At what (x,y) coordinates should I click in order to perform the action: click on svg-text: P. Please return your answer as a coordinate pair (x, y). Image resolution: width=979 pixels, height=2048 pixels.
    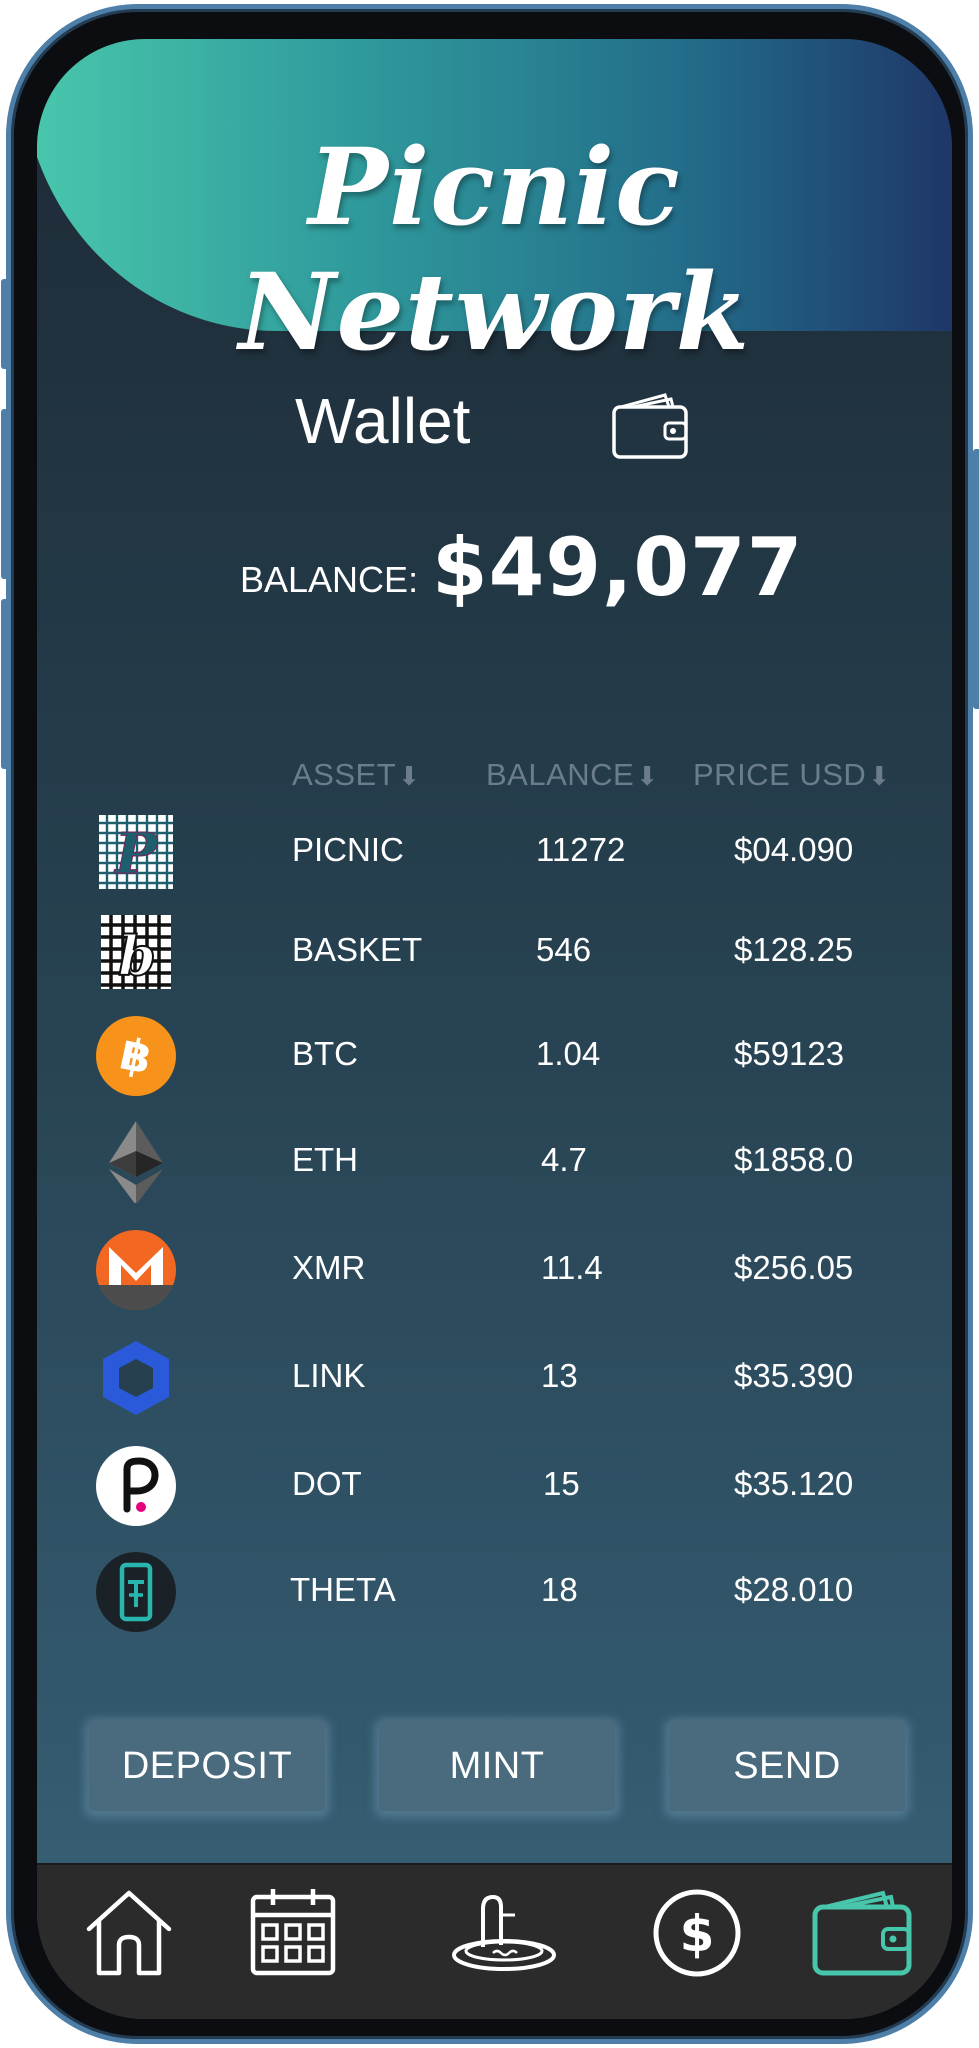
    Looking at the image, I should click on (136, 854).